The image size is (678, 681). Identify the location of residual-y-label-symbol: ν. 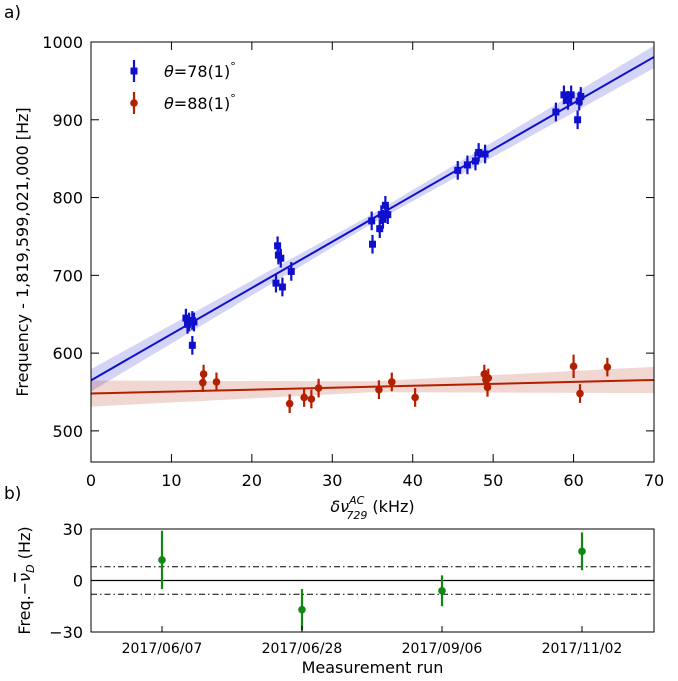
(24, 577).